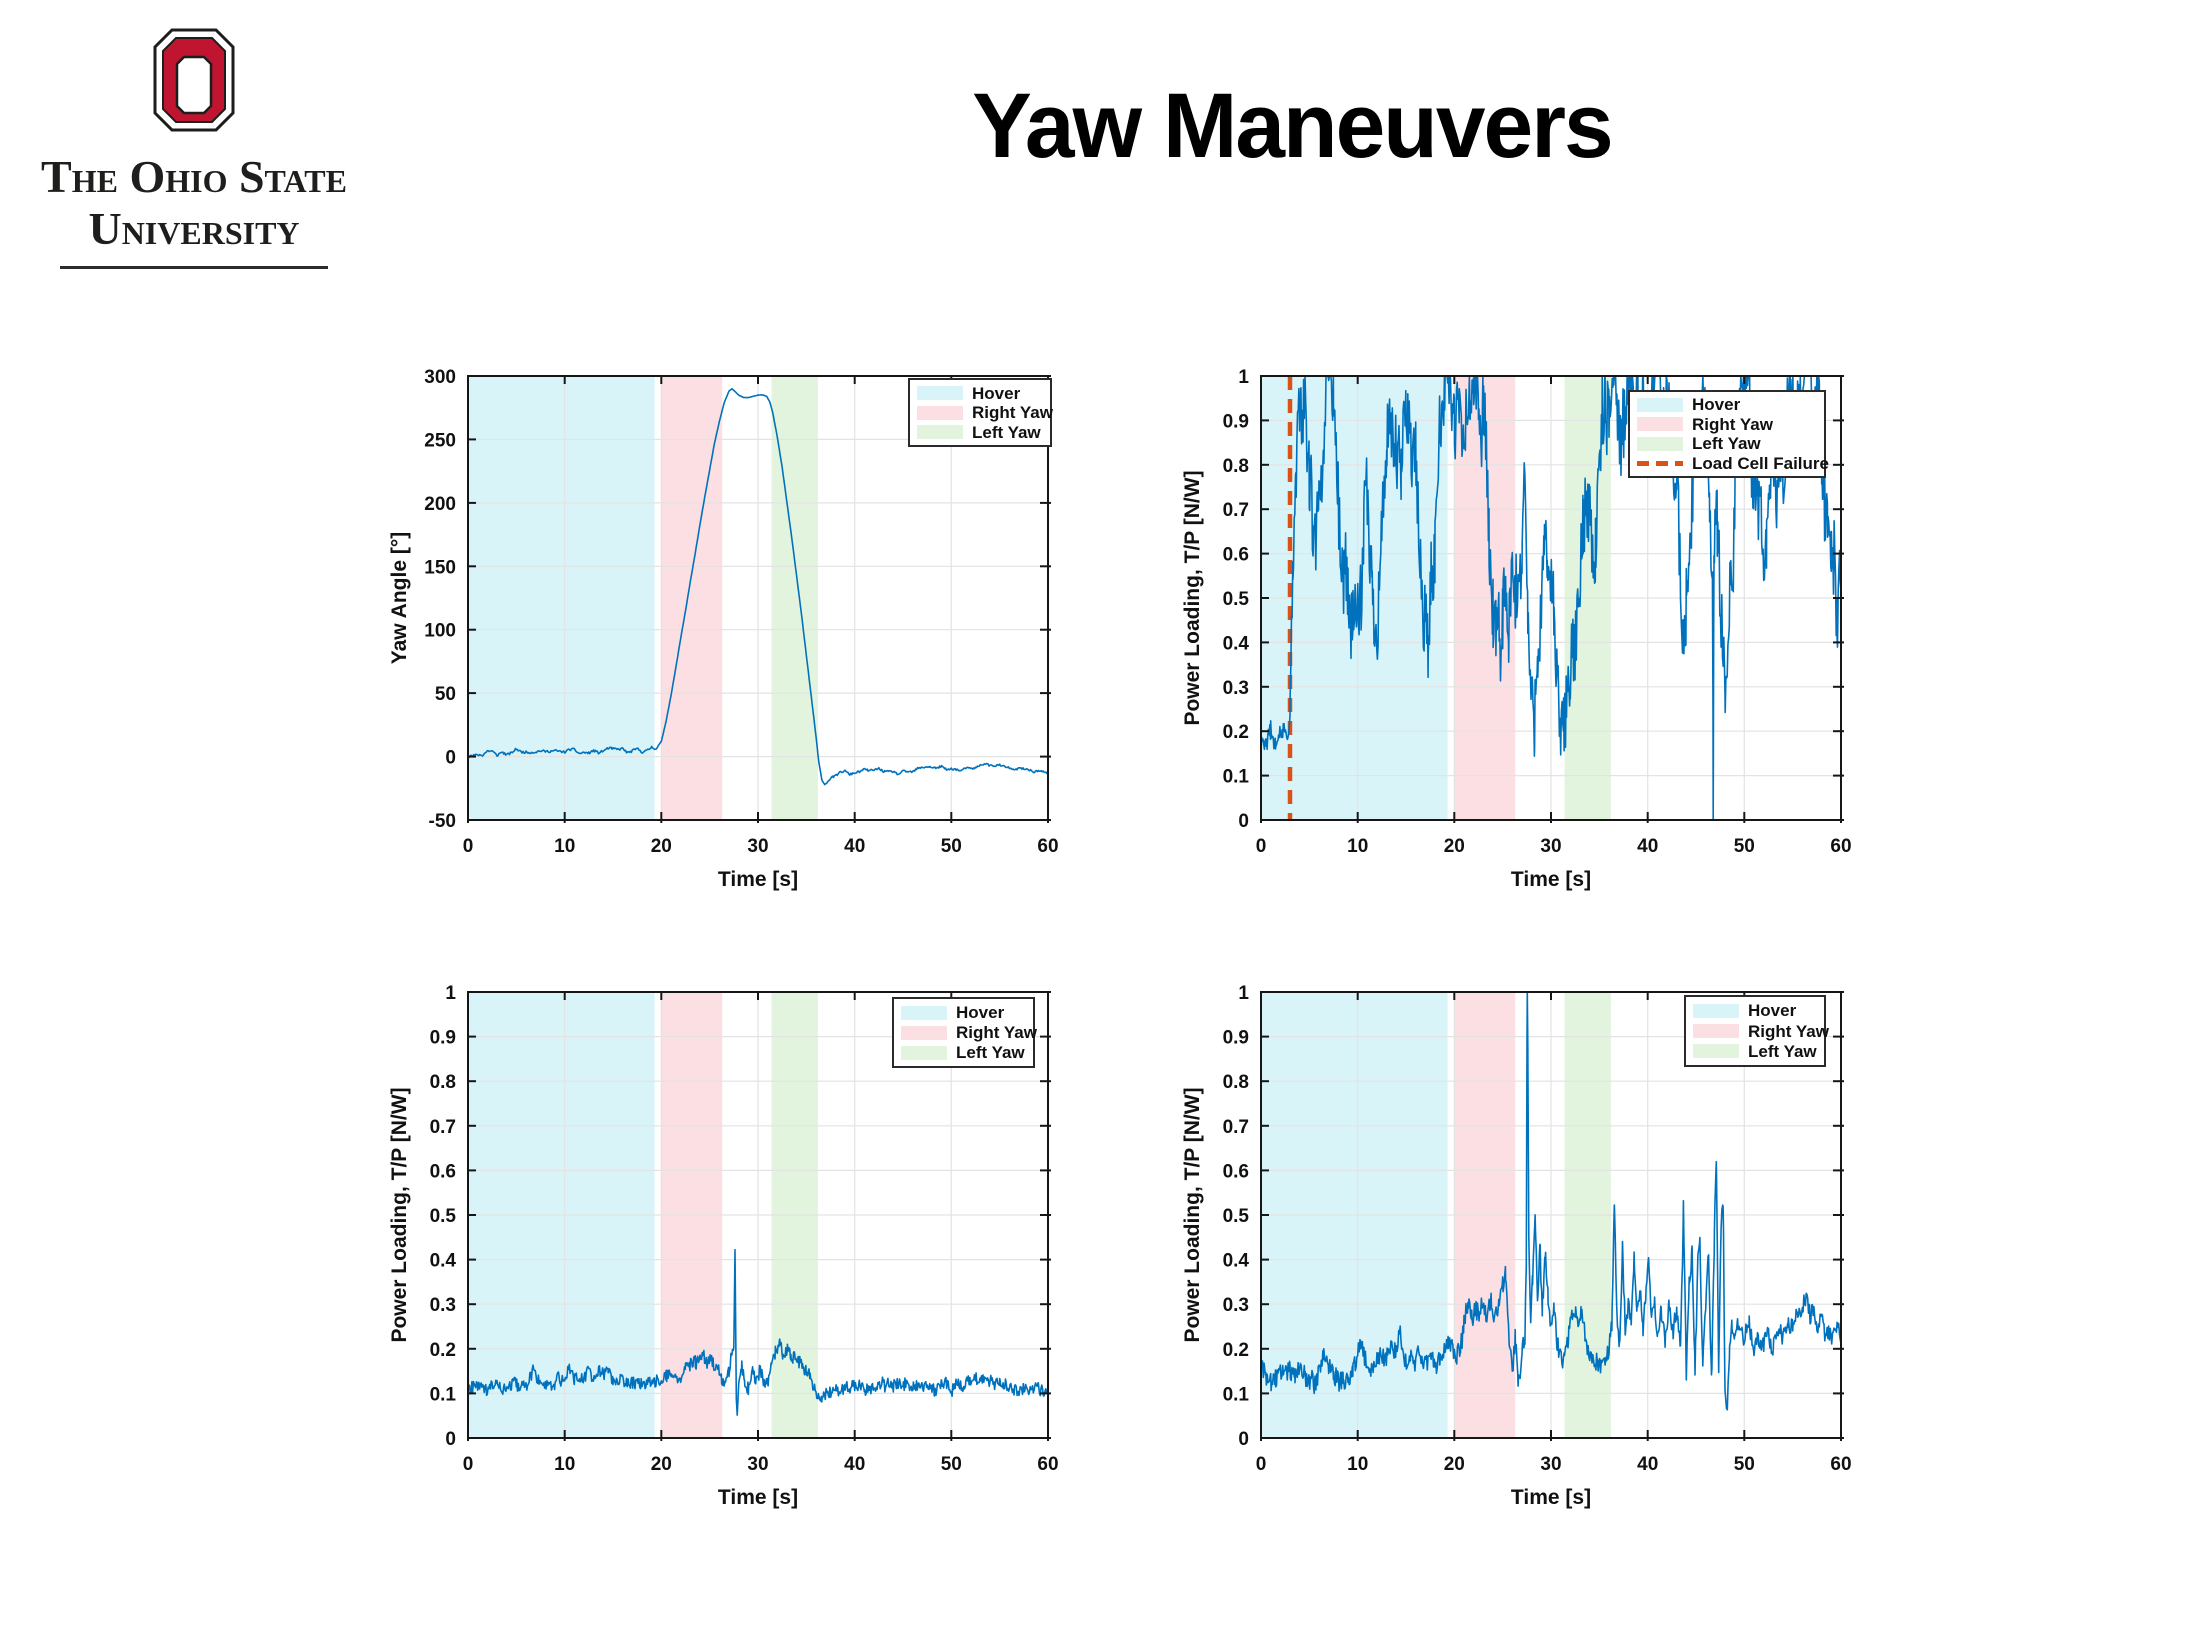 The width and height of the screenshot is (2200, 1650). Describe the element at coordinates (440, 504) in the screenshot. I see `y-tick-label: 200` at that location.